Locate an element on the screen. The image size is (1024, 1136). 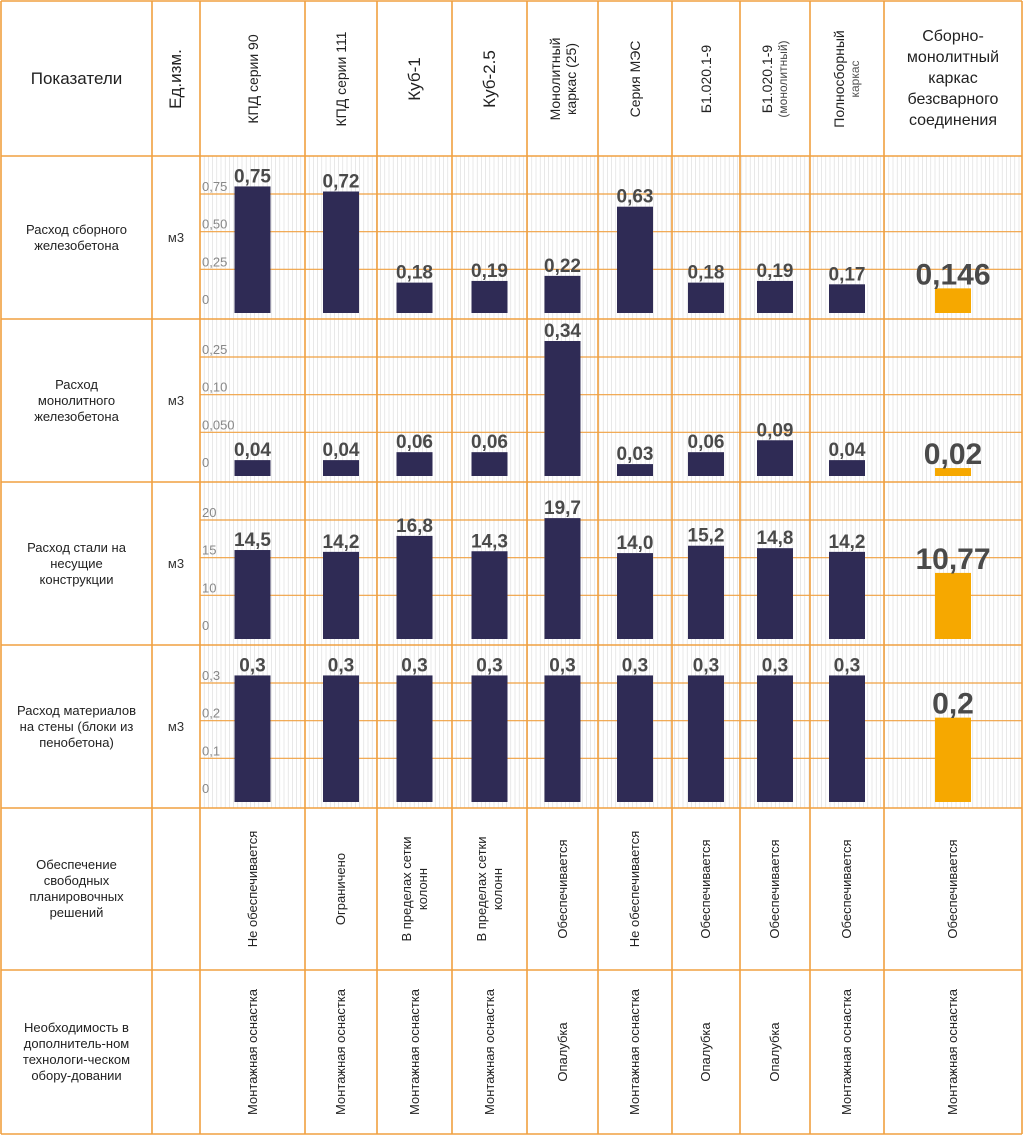
header-col-1: КПД серии 90 is located at coordinates (252, 78).